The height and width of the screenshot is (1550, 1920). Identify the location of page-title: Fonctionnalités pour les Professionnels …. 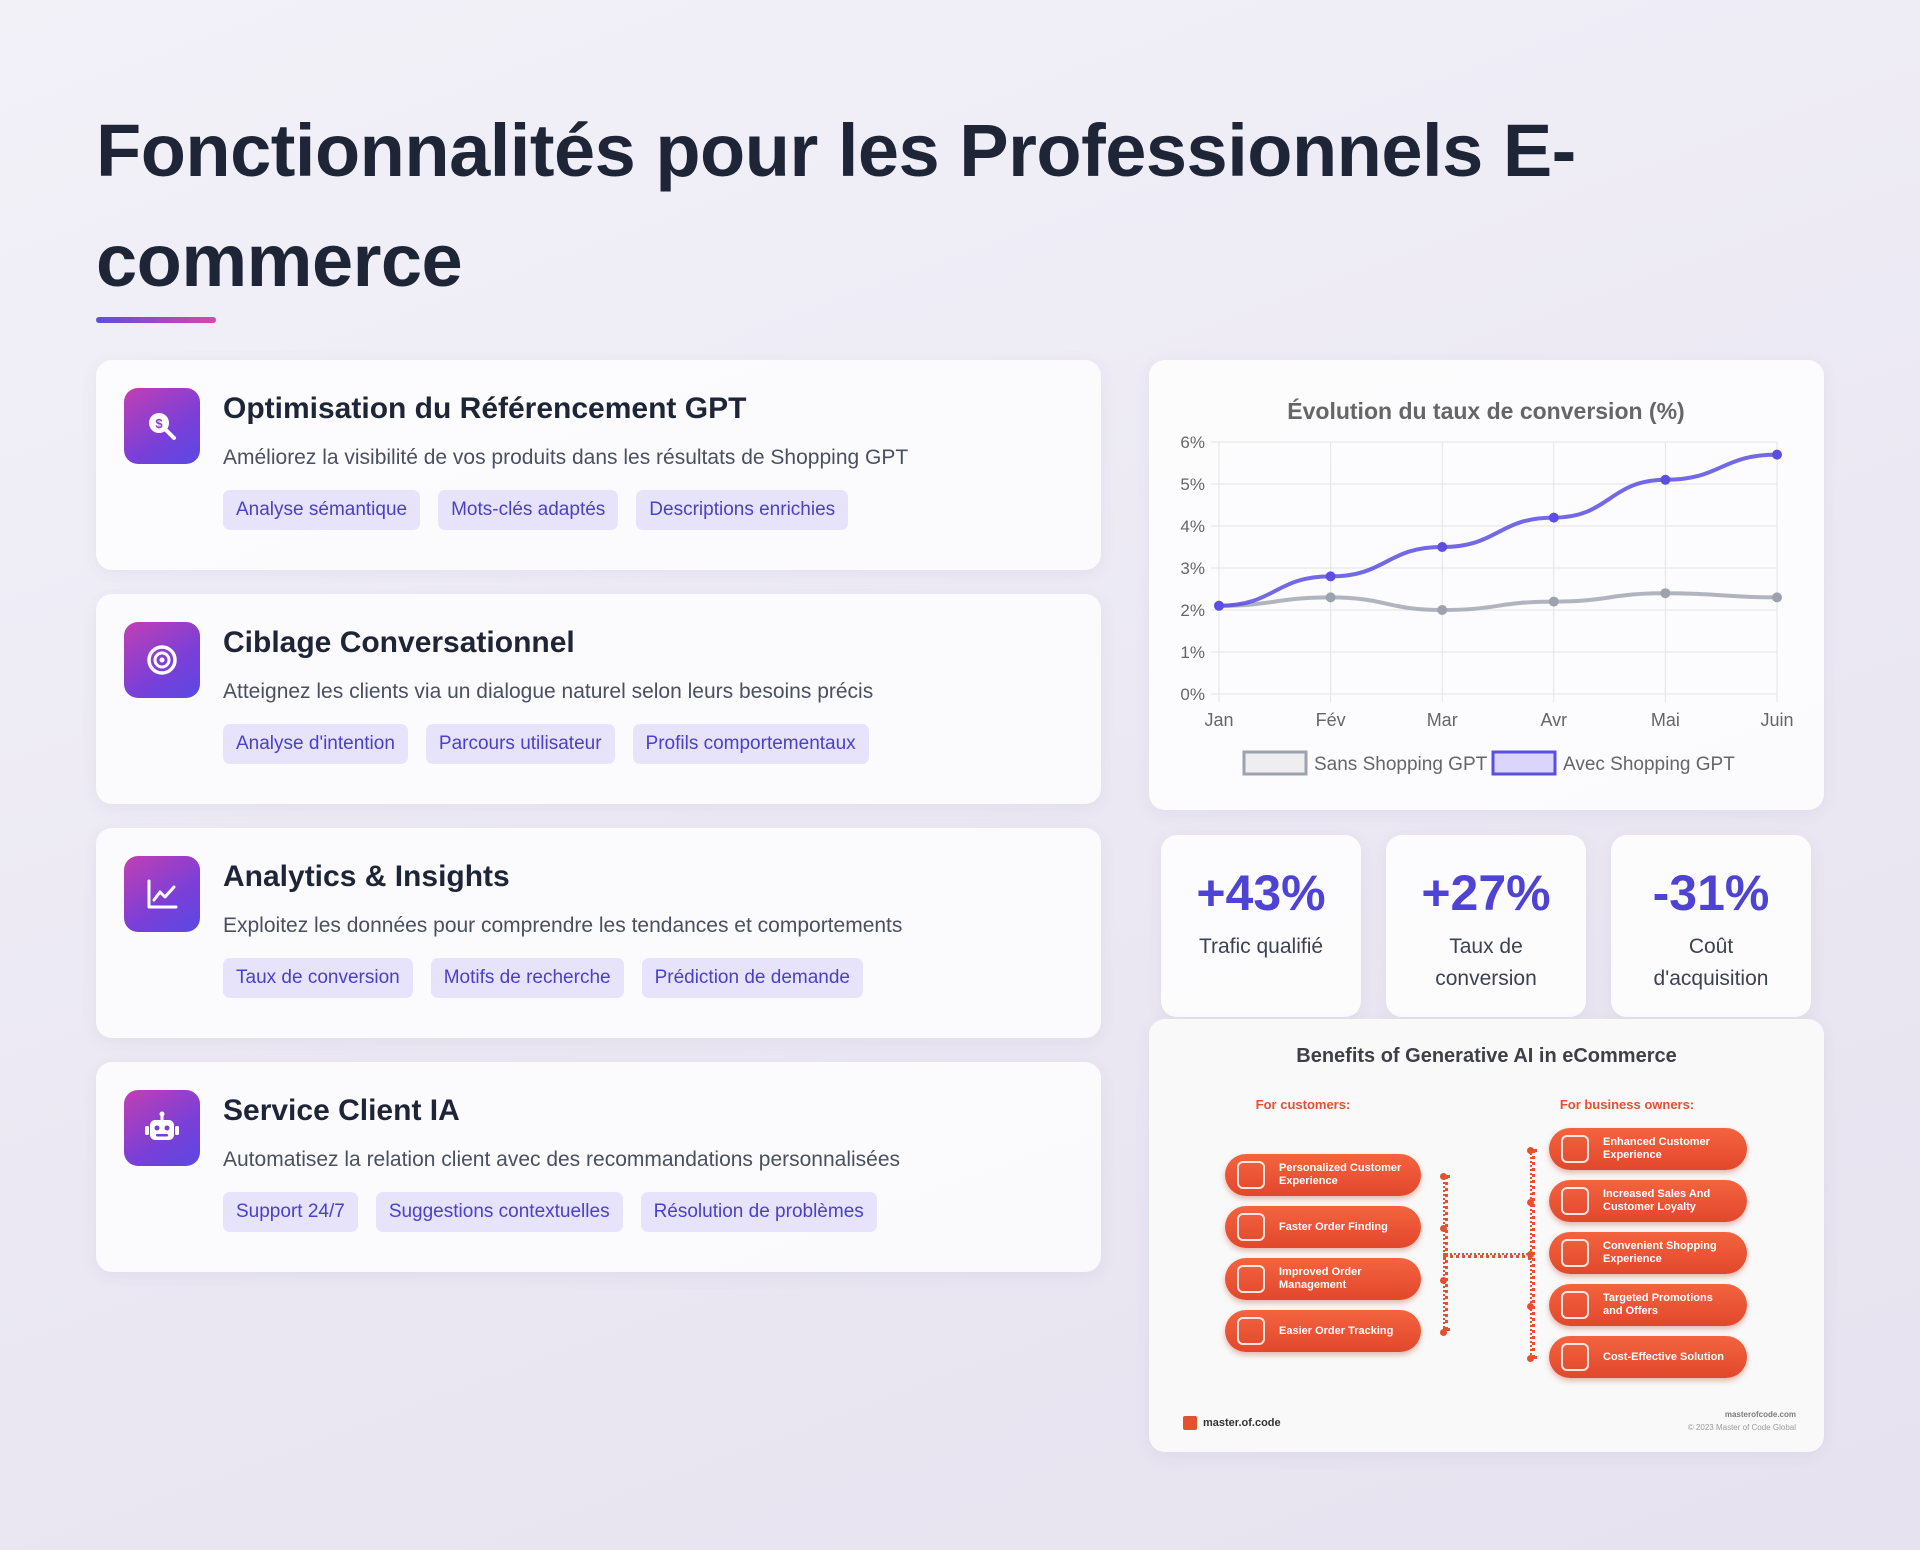
(836, 205).